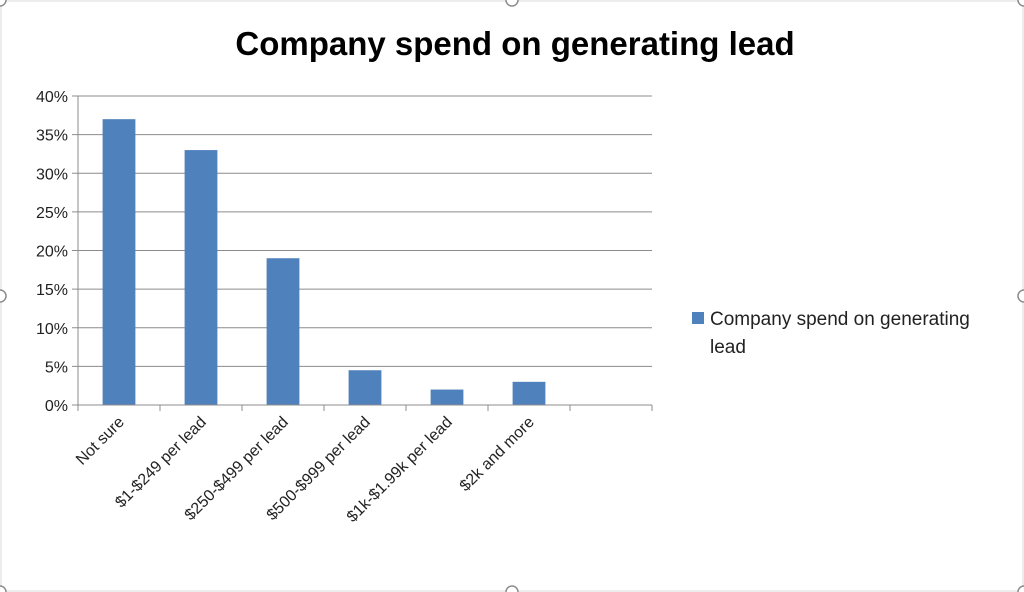 This screenshot has height=592, width=1024. What do you see at coordinates (514, 43) in the screenshot?
I see `chart-title: Company spend on generating lead` at bounding box center [514, 43].